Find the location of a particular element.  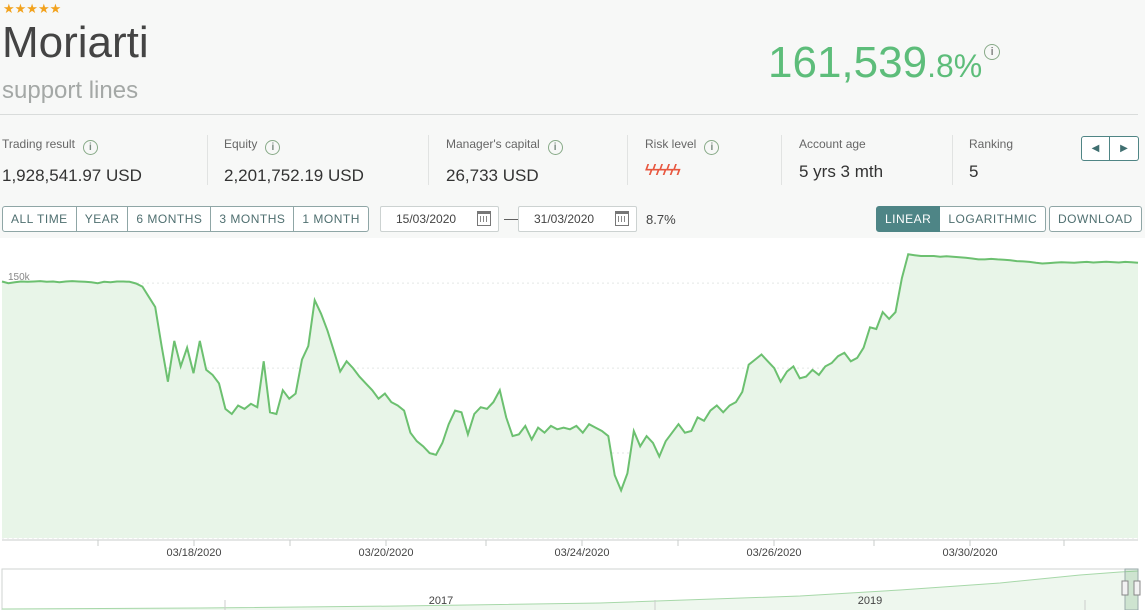

total-return-integer: 161,539 is located at coordinates (848, 62).